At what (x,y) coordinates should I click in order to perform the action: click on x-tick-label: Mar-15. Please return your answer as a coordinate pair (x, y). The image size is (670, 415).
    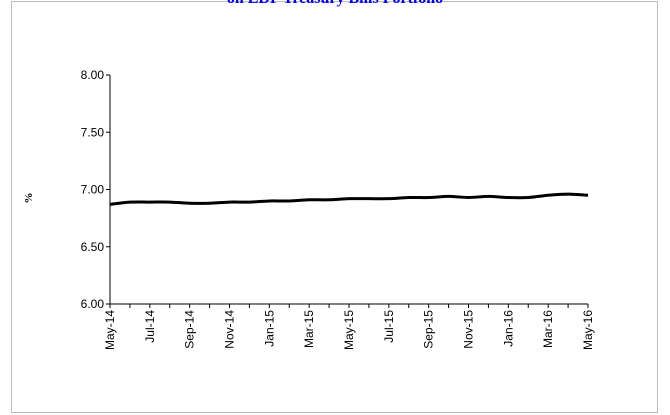
    Looking at the image, I should click on (309, 329).